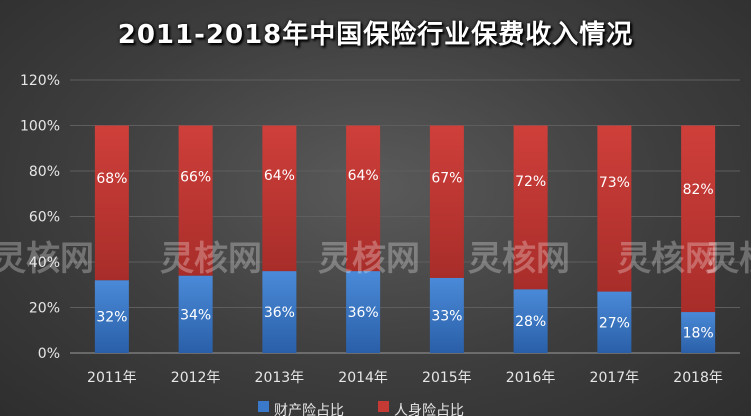 The image size is (751, 416). I want to click on data-label: 34%, so click(195, 315).